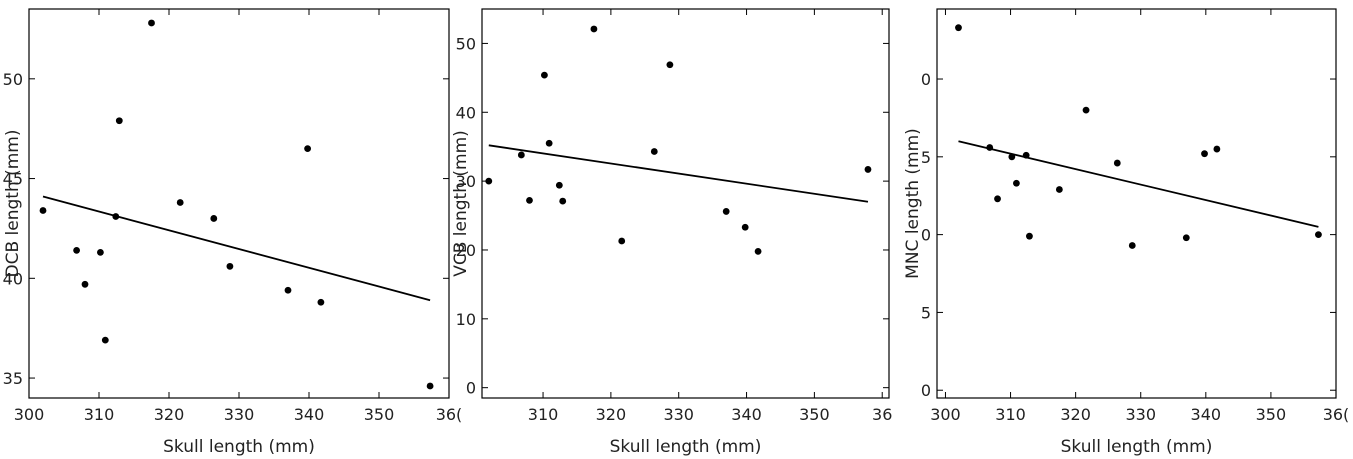  Describe the element at coordinates (461, 203) in the screenshot. I see `y-axis-label: VCB length (mm)` at that location.